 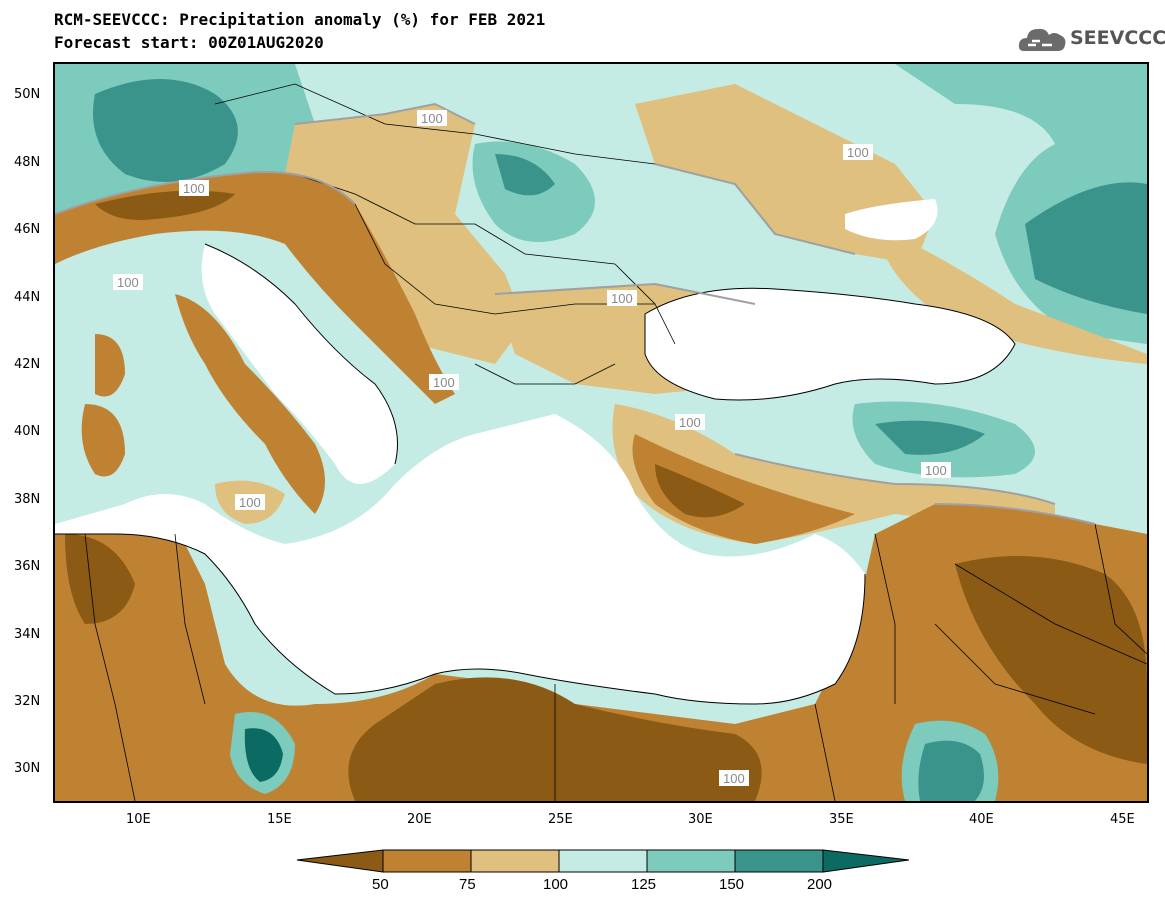 I want to click on lat-tick-label: 38N, so click(x=27, y=499).